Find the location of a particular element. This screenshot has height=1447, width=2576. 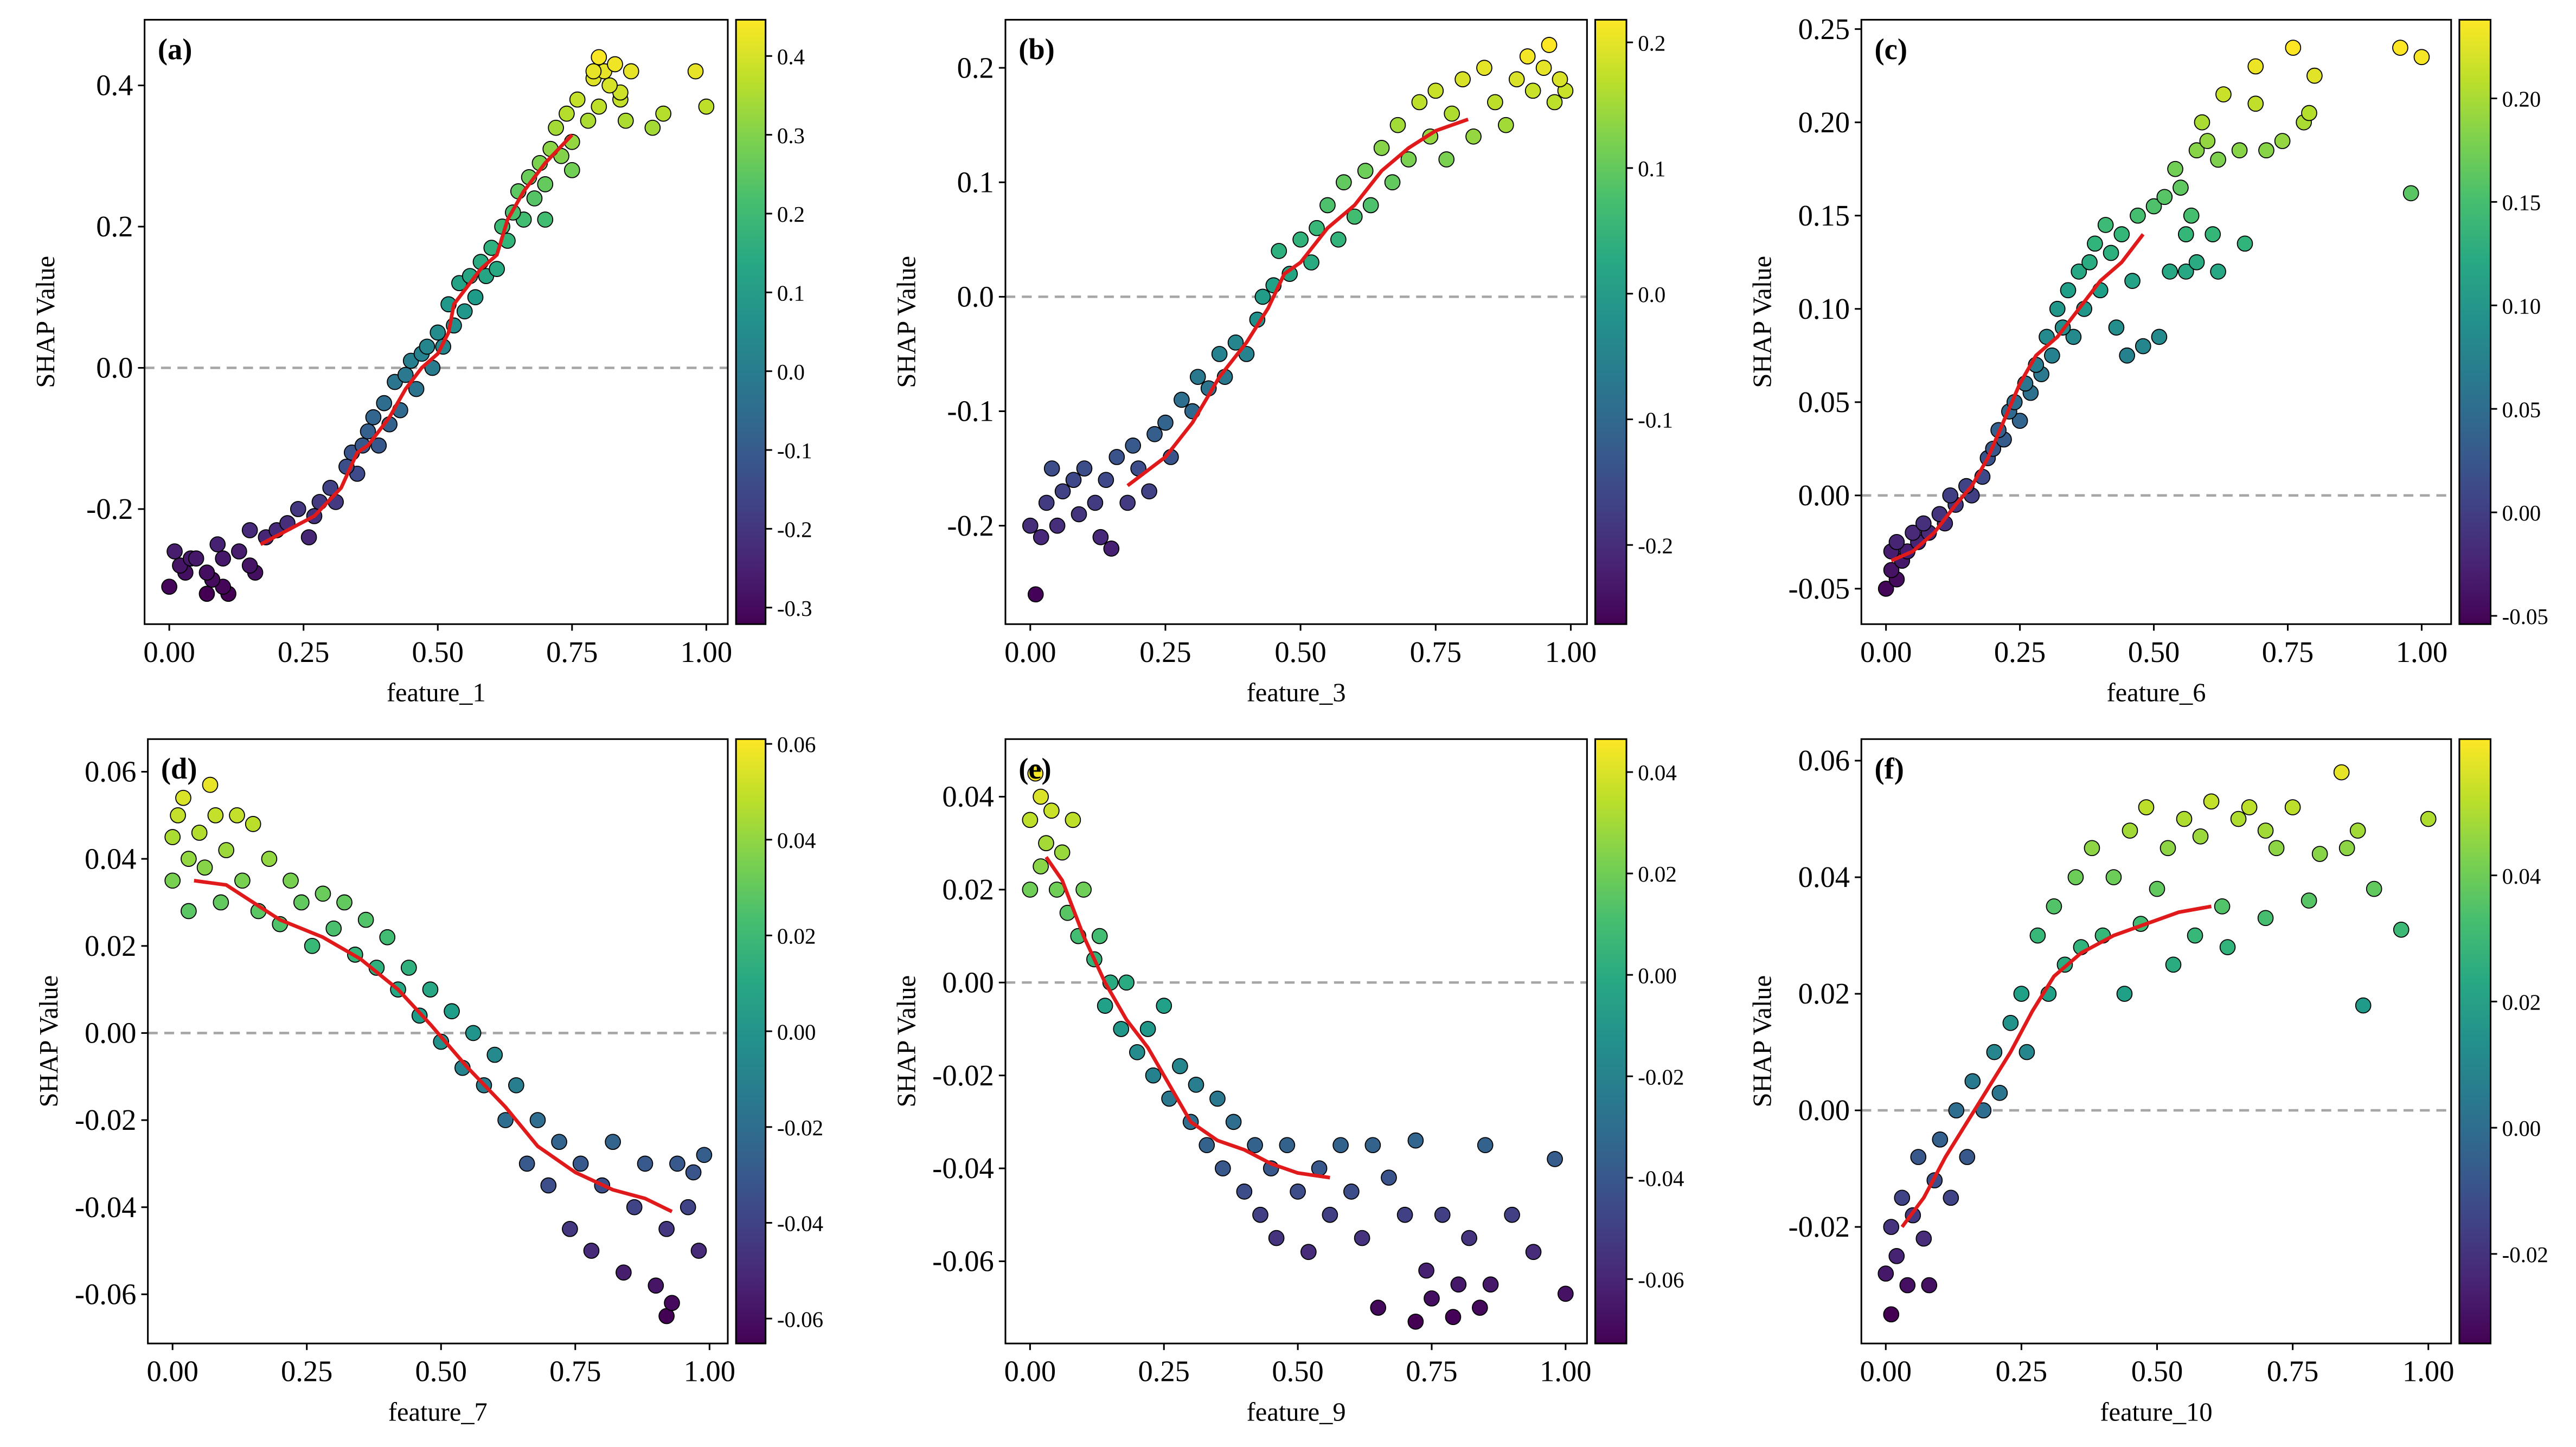

colorbar-tick-label: 0.06 is located at coordinates (796, 744).